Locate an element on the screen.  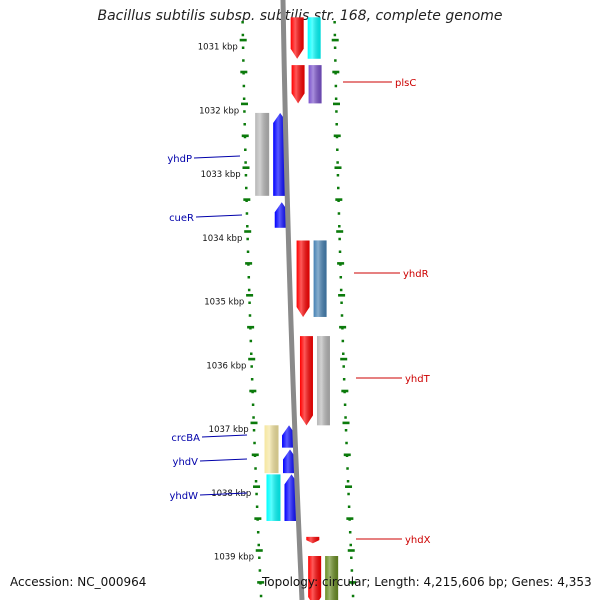
kbp-tick-label: 1036 kbp is located at coordinates (226, 366).